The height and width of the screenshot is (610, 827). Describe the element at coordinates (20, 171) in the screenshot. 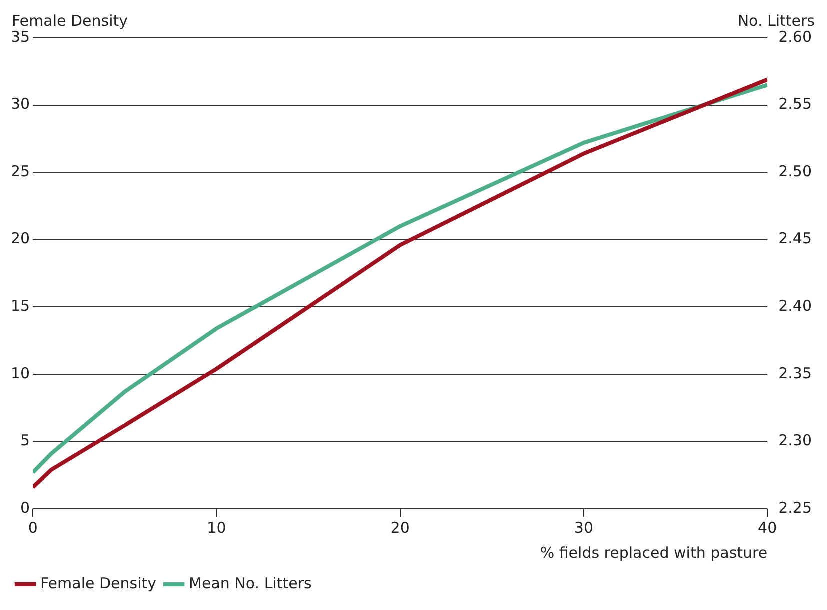

I see `y-tick-label: 25` at that location.